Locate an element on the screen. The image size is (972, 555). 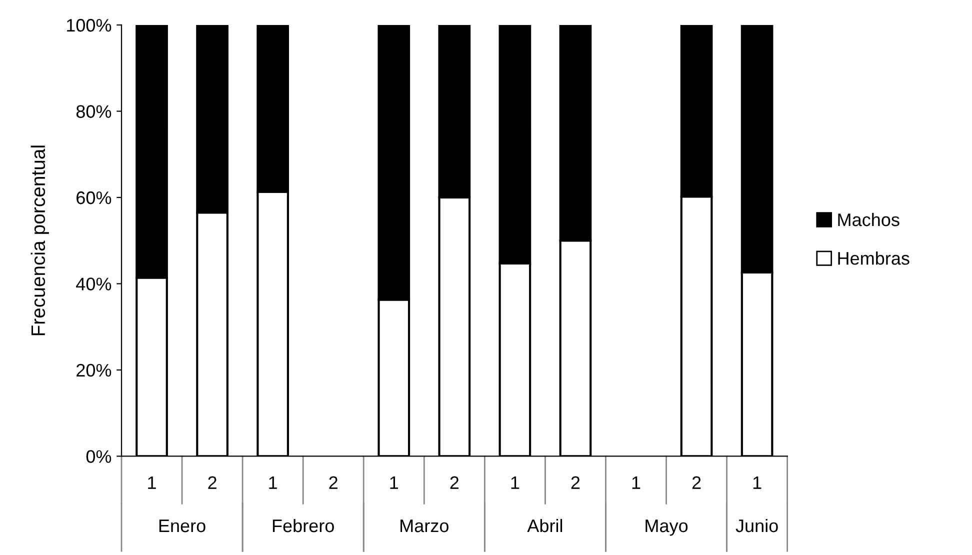
y-tick-label: 0% is located at coordinates (99, 456).